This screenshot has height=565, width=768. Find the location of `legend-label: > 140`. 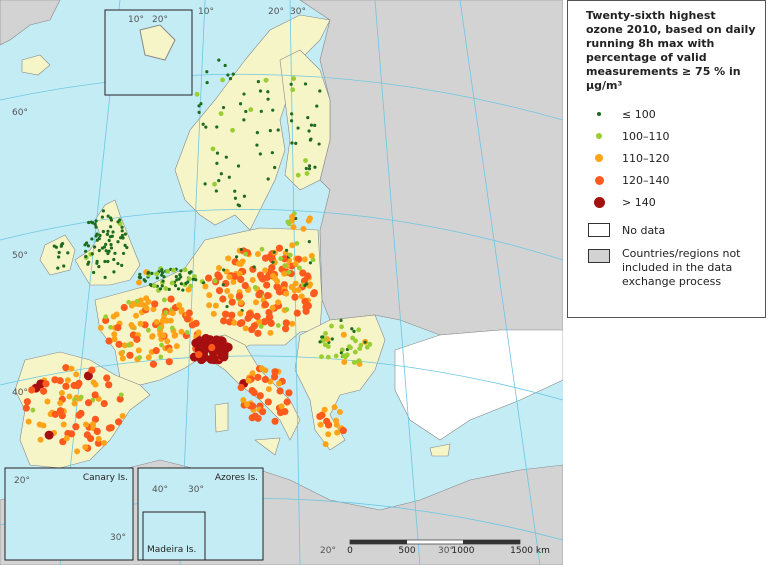

legend-label: > 140 is located at coordinates (639, 202).